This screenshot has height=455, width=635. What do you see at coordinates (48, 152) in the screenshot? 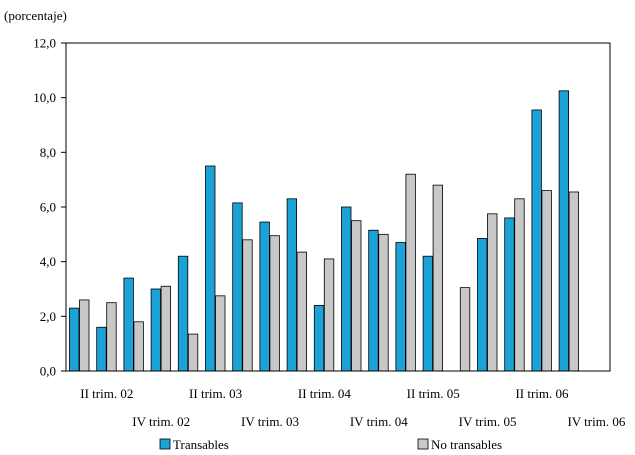
I see `y-tick-label: 8,0` at bounding box center [48, 152].